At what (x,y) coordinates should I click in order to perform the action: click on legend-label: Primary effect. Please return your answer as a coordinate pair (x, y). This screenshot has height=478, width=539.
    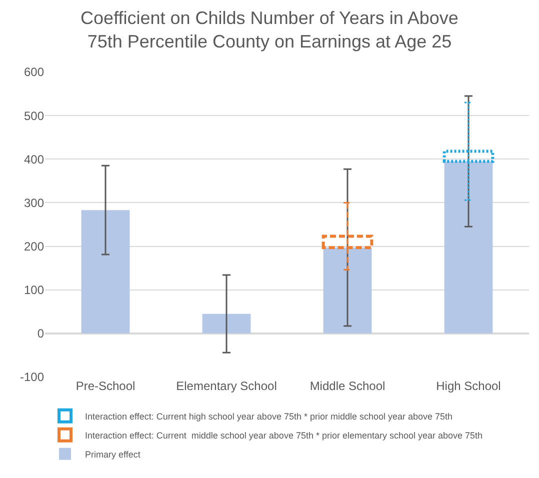
    Looking at the image, I should click on (113, 454).